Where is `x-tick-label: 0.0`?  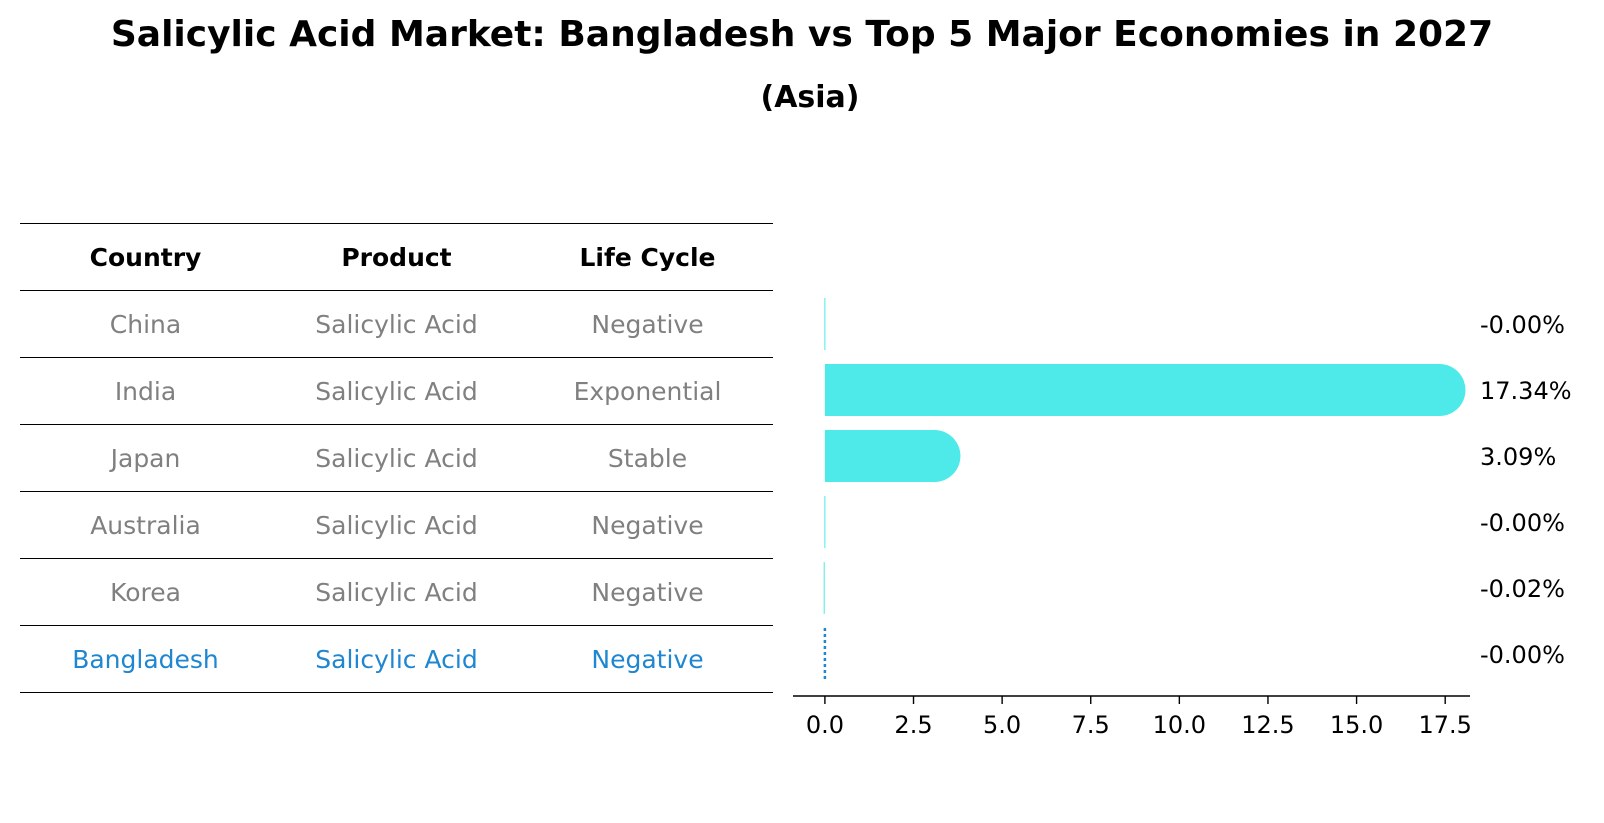
x-tick-label: 0.0 is located at coordinates (825, 725).